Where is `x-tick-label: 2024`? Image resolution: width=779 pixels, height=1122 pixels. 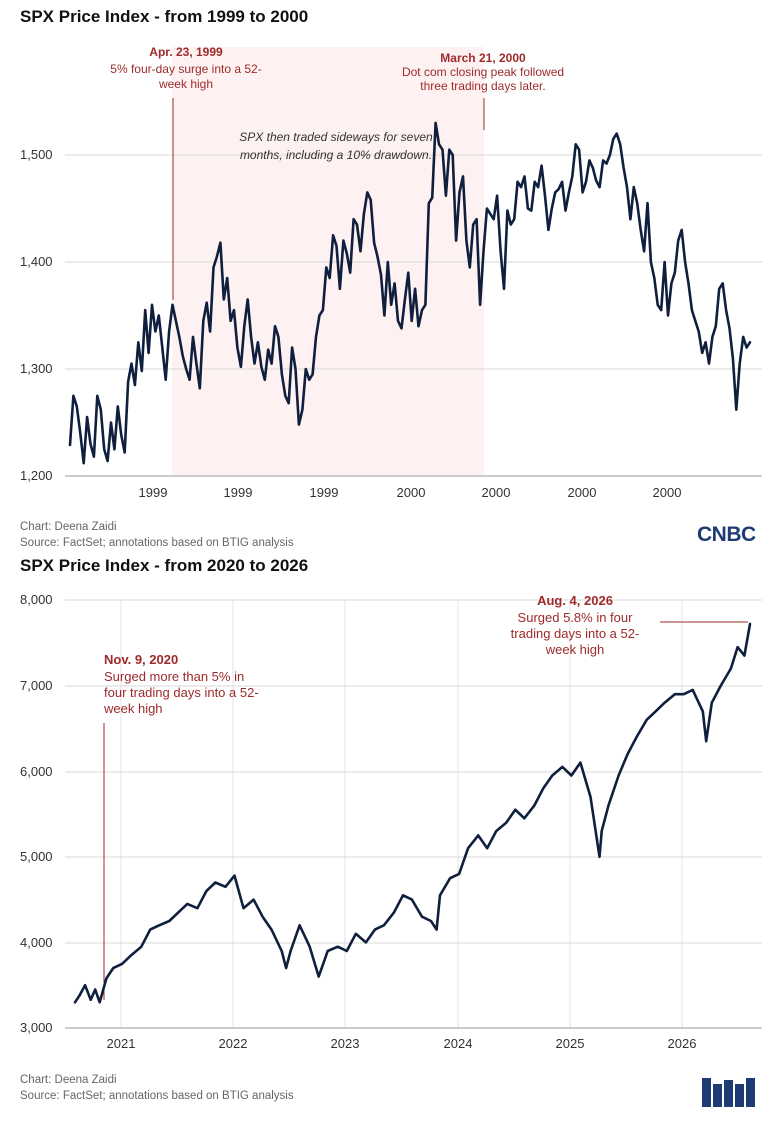
x-tick-label: 2024 is located at coordinates (458, 1043).